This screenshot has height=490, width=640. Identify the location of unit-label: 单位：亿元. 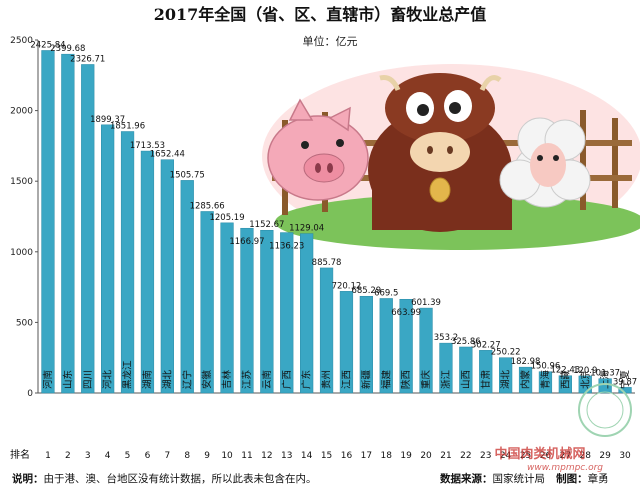
(330, 41).